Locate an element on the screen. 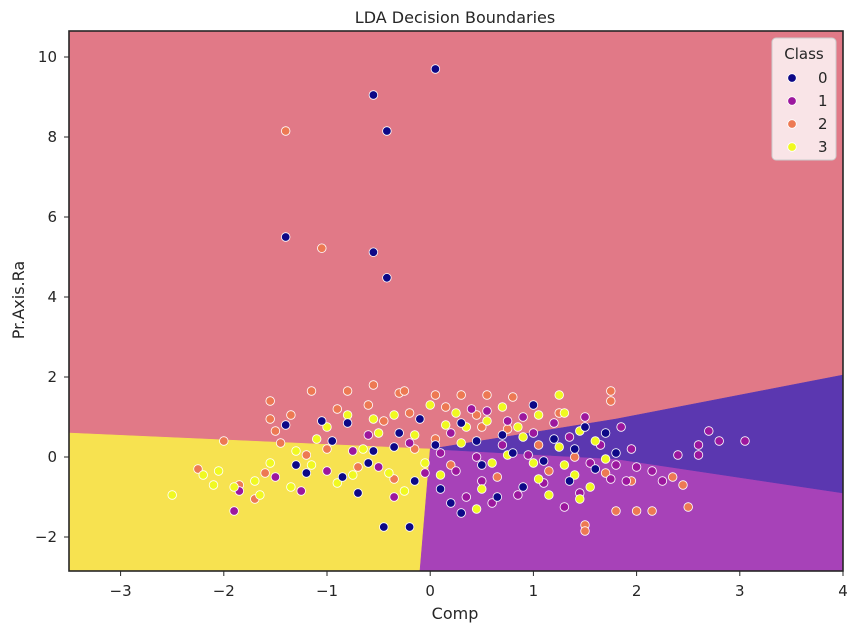 The width and height of the screenshot is (854, 633). x-tick-label: 4 is located at coordinates (843, 591).